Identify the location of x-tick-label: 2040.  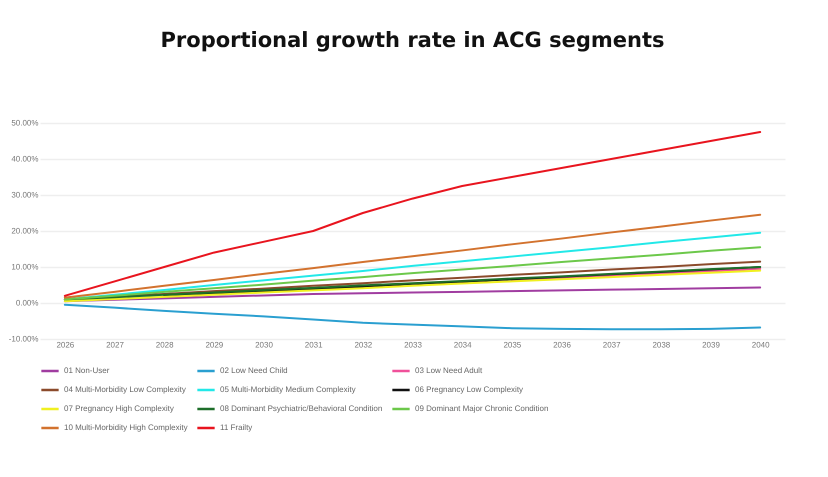
(761, 345).